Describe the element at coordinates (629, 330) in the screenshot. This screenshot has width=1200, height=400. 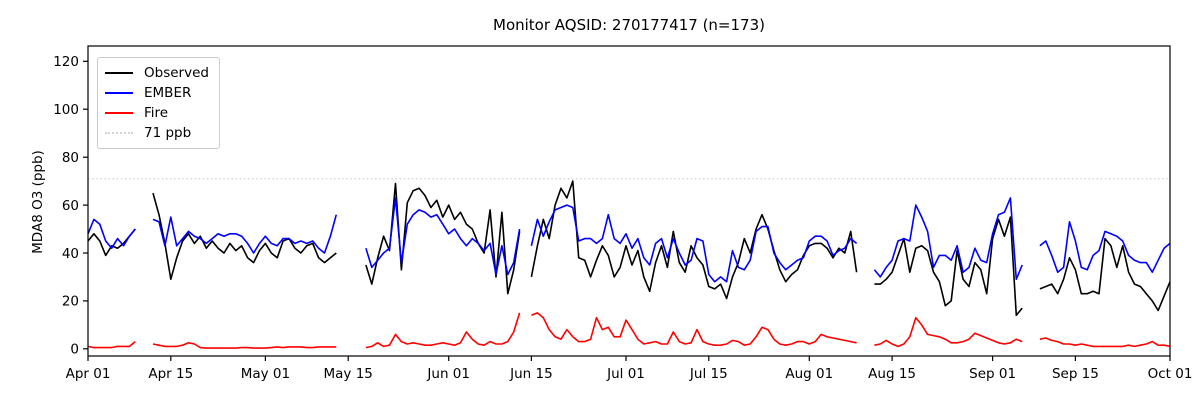
I see `fire-line` at that location.